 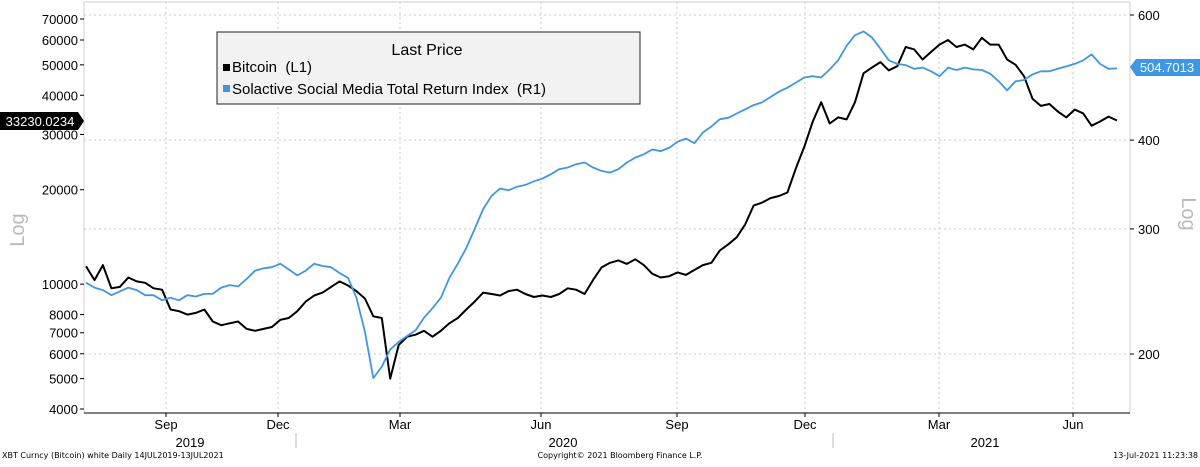 I want to click on left-axis-tick-label: 4000, so click(x=63, y=409).